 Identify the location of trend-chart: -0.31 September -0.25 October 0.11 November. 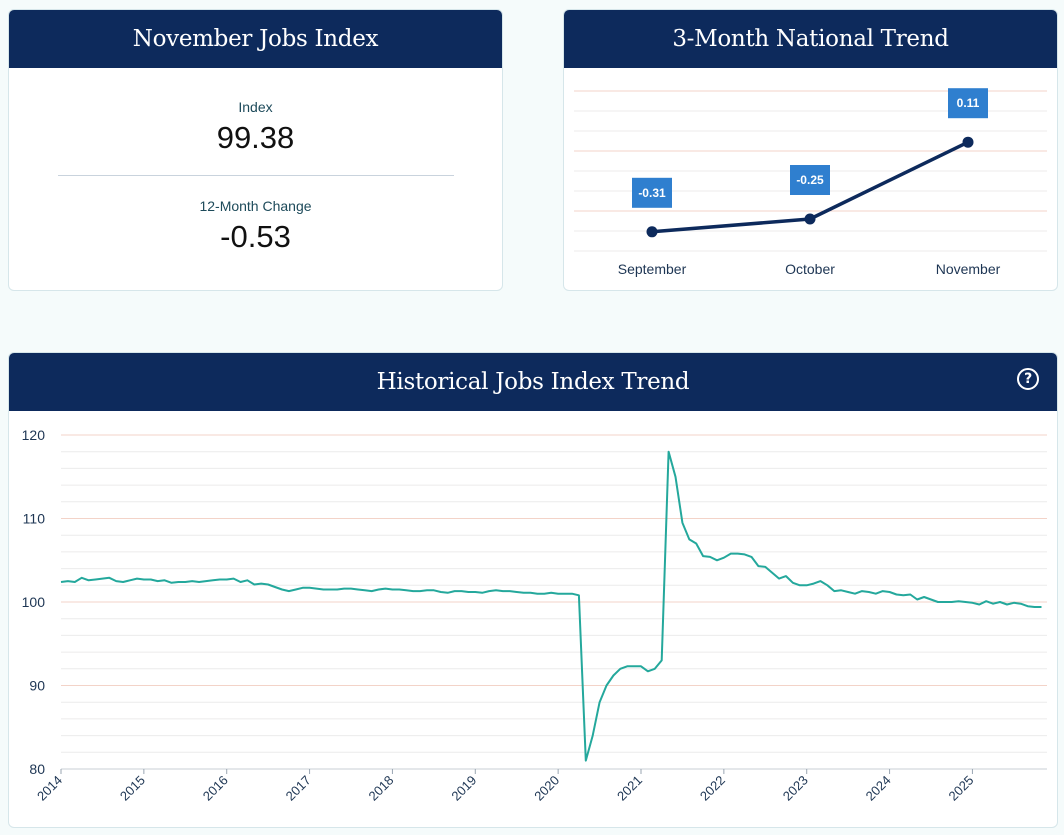
(810, 182).